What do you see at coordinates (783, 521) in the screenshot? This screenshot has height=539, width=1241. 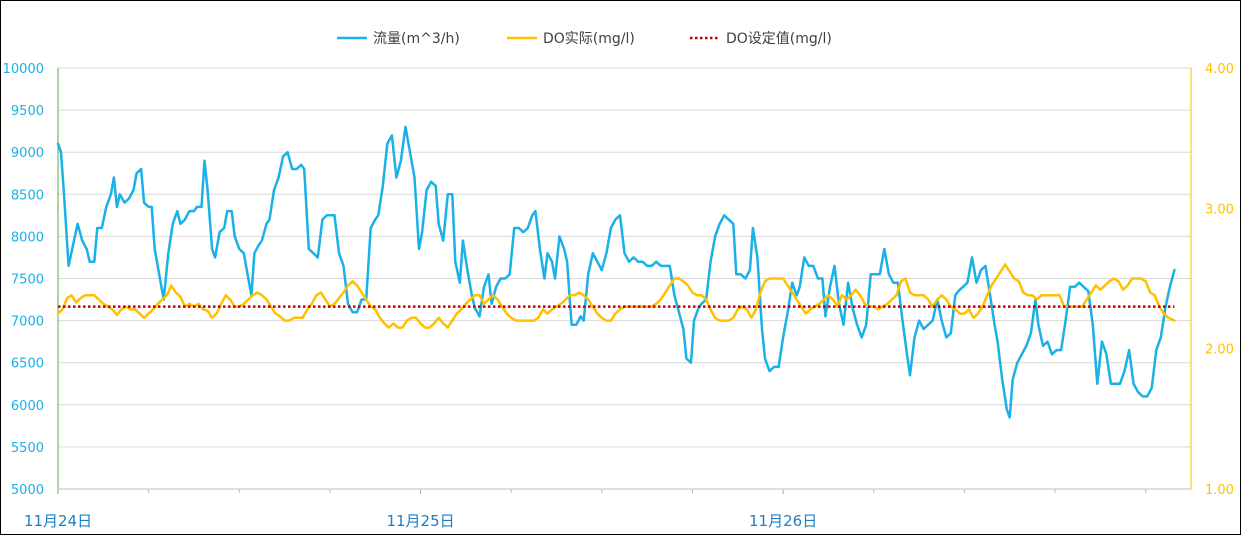 I see `x-tick-label: 11月26日` at bounding box center [783, 521].